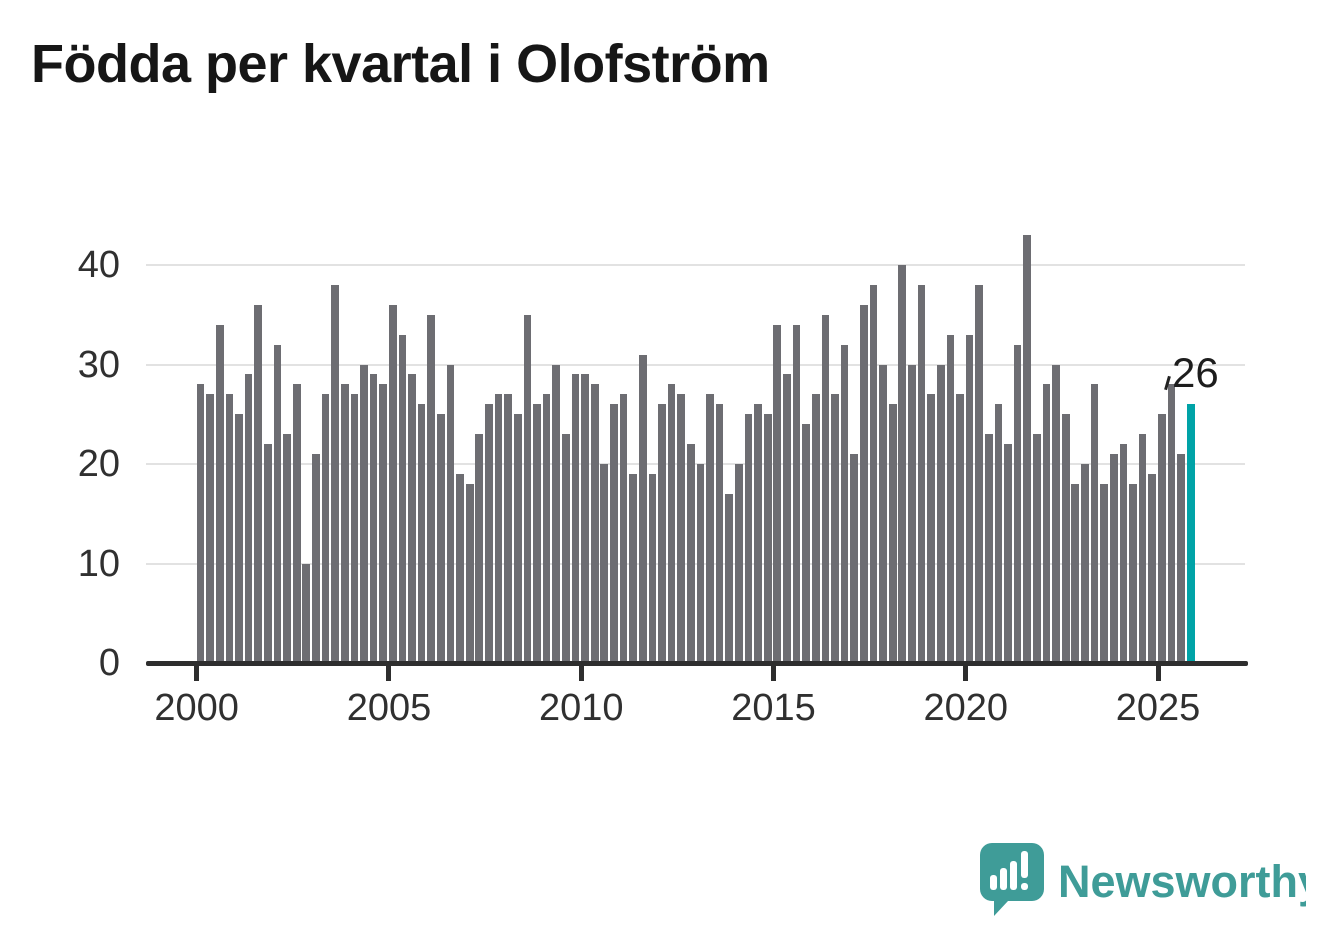 The width and height of the screenshot is (1322, 939). Describe the element at coordinates (98, 464) in the screenshot. I see `y-axis-tick-label: 20` at that location.